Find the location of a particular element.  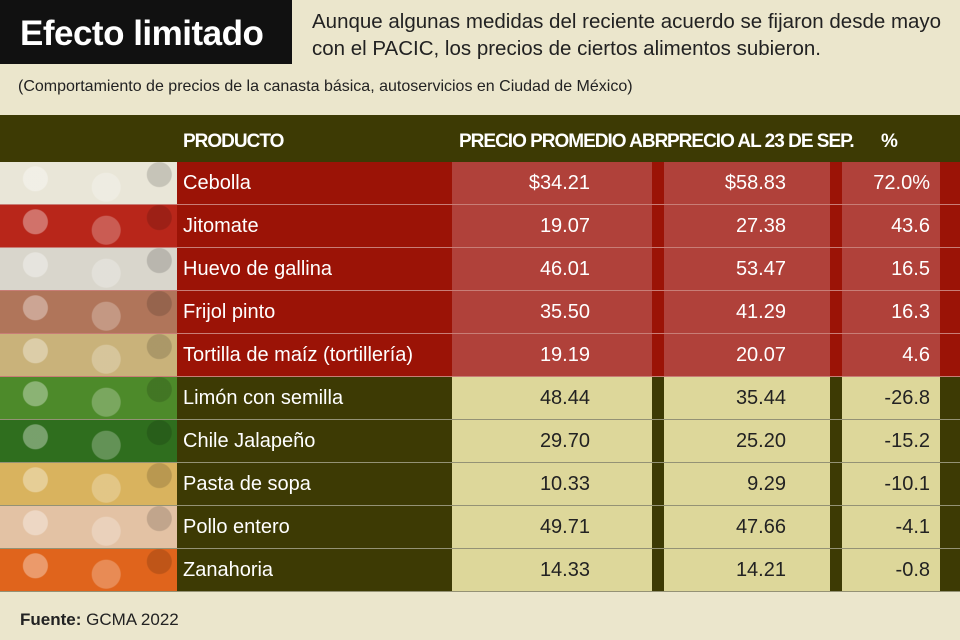

price-april: 49.71 is located at coordinates (552, 527).